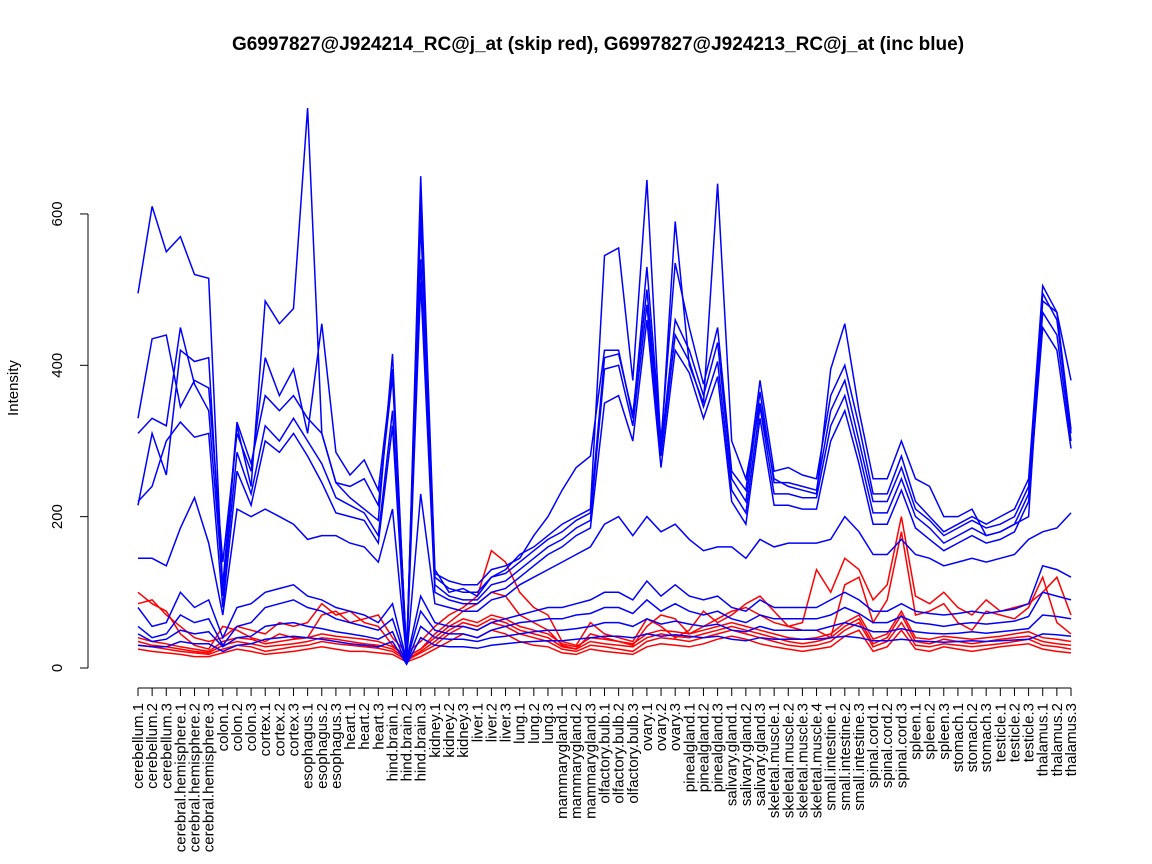  What do you see at coordinates (534, 723) in the screenshot?
I see `x-tick-label: lung.2` at bounding box center [534, 723].